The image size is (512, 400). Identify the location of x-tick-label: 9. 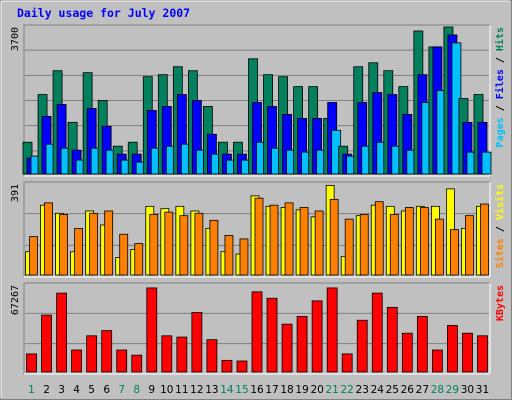
(151, 390).